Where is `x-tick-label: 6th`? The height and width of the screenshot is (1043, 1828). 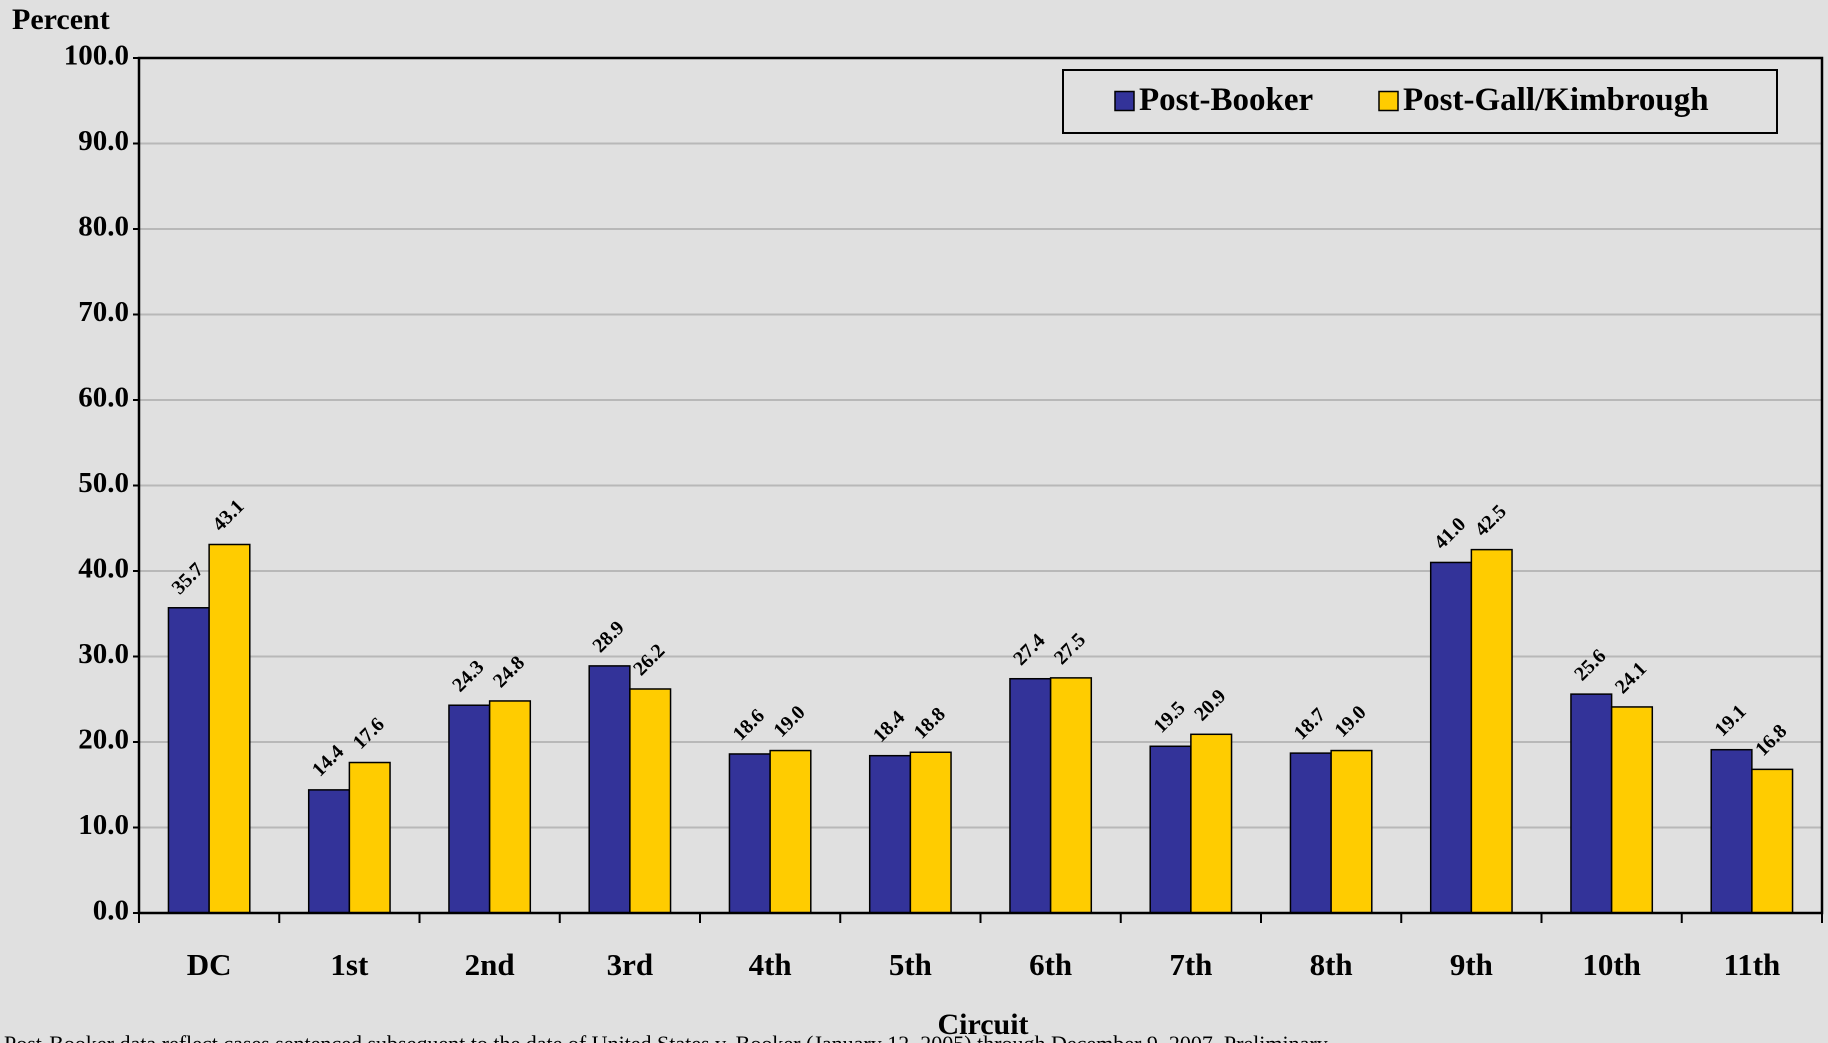
x-tick-label: 6th is located at coordinates (1050, 964).